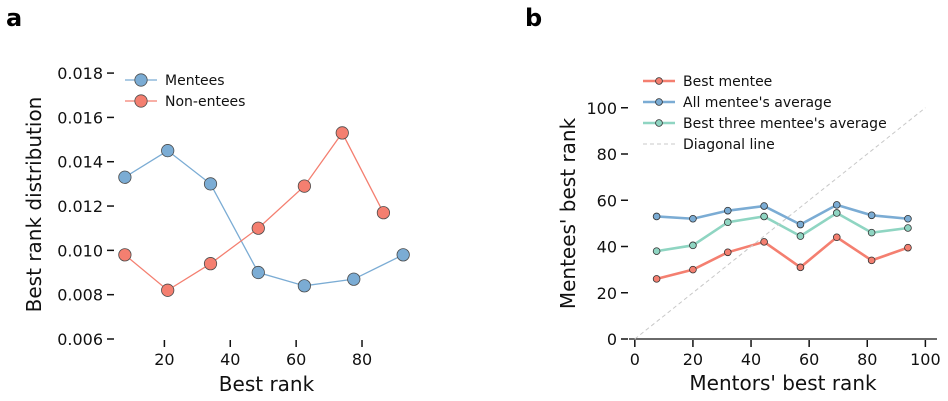  Describe the element at coordinates (80, 117) in the screenshot. I see `y-tick-label: 0.016` at that location.